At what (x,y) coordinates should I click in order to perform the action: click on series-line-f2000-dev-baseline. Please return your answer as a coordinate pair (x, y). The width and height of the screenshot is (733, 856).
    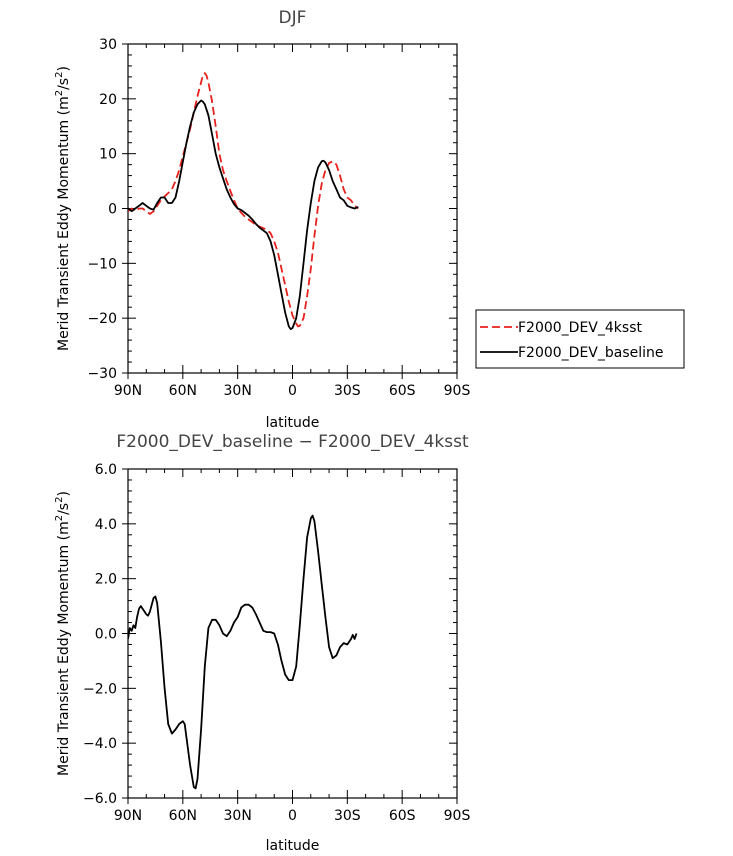
    Looking at the image, I should click on (243, 215).